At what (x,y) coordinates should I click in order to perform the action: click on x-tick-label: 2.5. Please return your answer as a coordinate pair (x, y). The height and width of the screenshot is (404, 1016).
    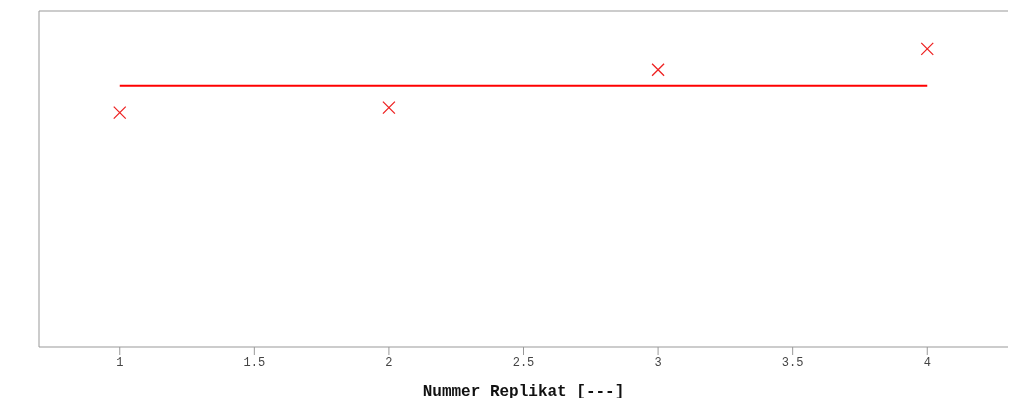
    Looking at the image, I should click on (523, 362).